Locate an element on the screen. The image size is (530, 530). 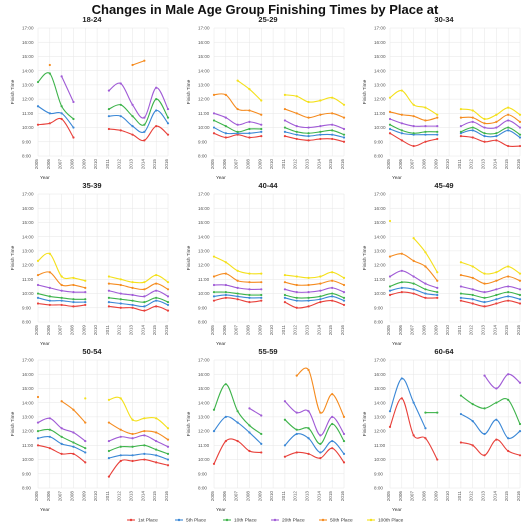
panel-title: 25-29 is located at coordinates (267, 19).